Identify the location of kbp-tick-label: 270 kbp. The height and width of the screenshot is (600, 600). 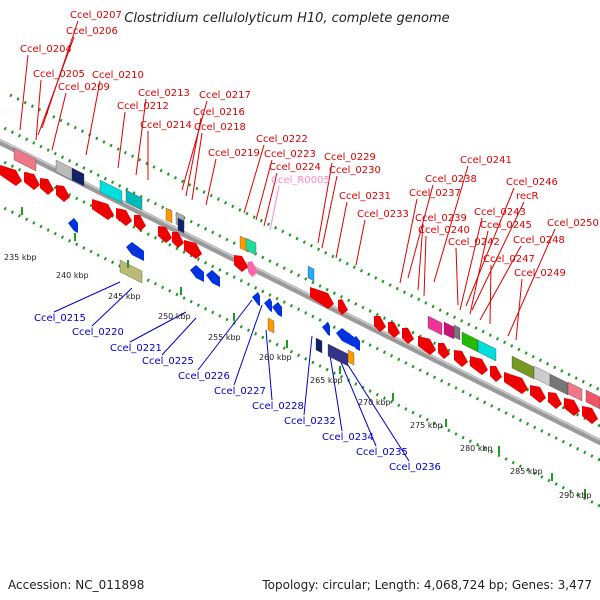
(374, 402).